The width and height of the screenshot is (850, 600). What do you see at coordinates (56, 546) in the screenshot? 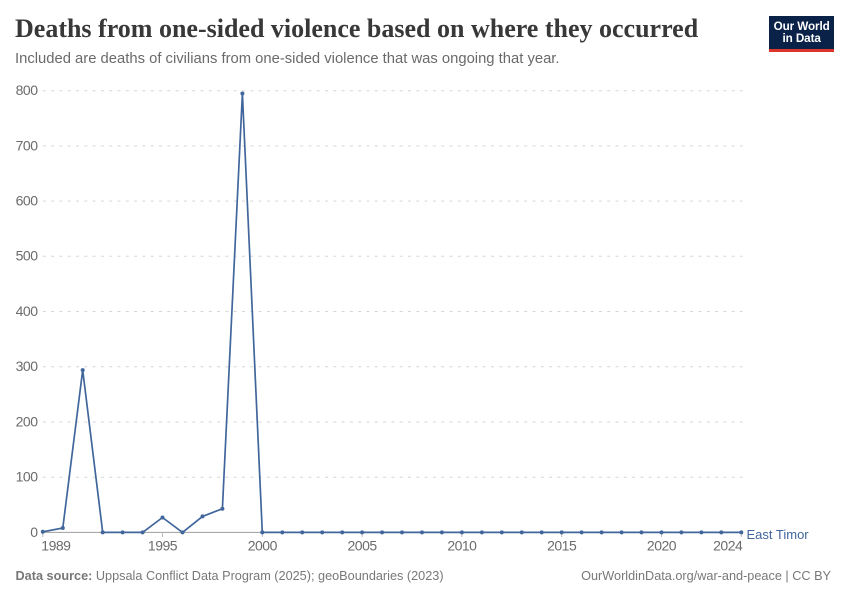
I see `svg-text: 1989` at bounding box center [56, 546].